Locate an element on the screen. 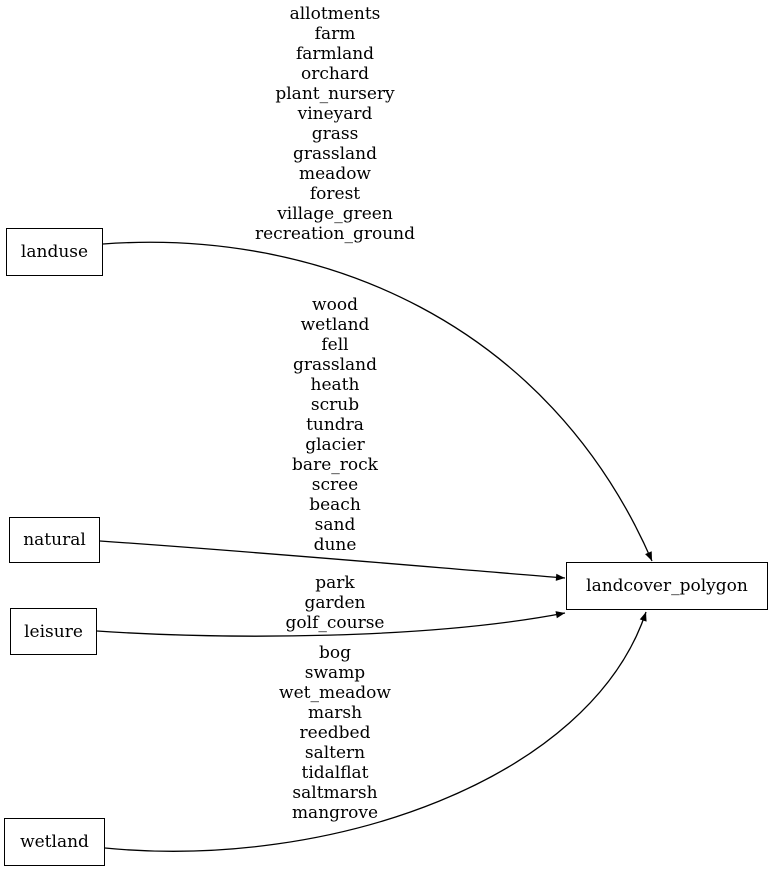 The height and width of the screenshot is (872, 772). edge-leisure-to-landcover-polygon is located at coordinates (331, 624).